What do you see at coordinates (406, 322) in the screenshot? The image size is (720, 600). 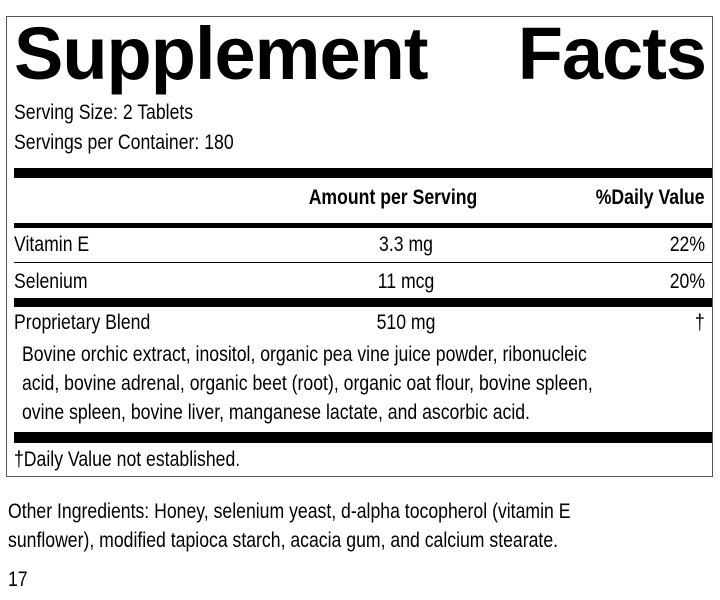 I see `row-amount: 510 mg` at bounding box center [406, 322].